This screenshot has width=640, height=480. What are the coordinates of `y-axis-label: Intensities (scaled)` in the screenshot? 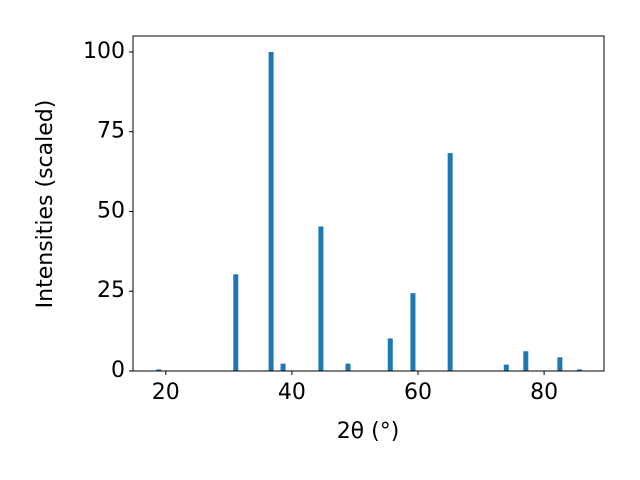 It's located at (45, 204).